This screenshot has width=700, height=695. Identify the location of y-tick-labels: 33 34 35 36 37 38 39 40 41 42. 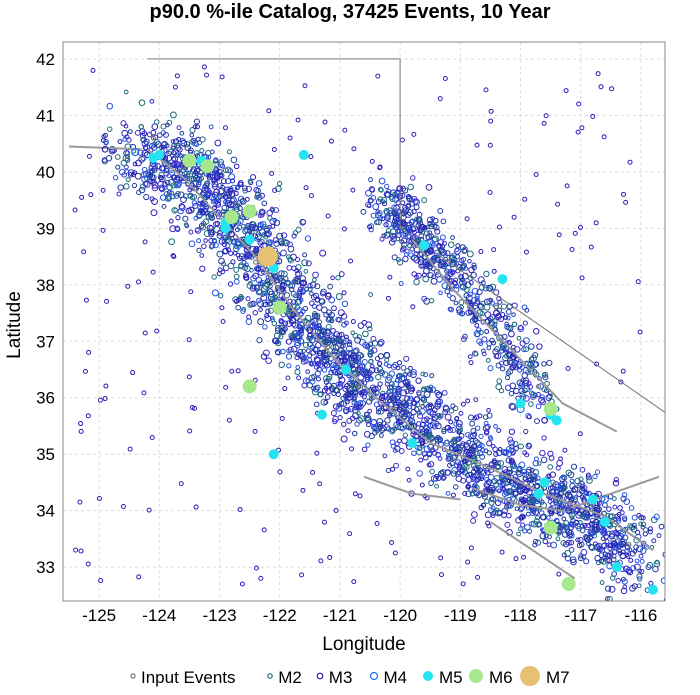
(45, 313).